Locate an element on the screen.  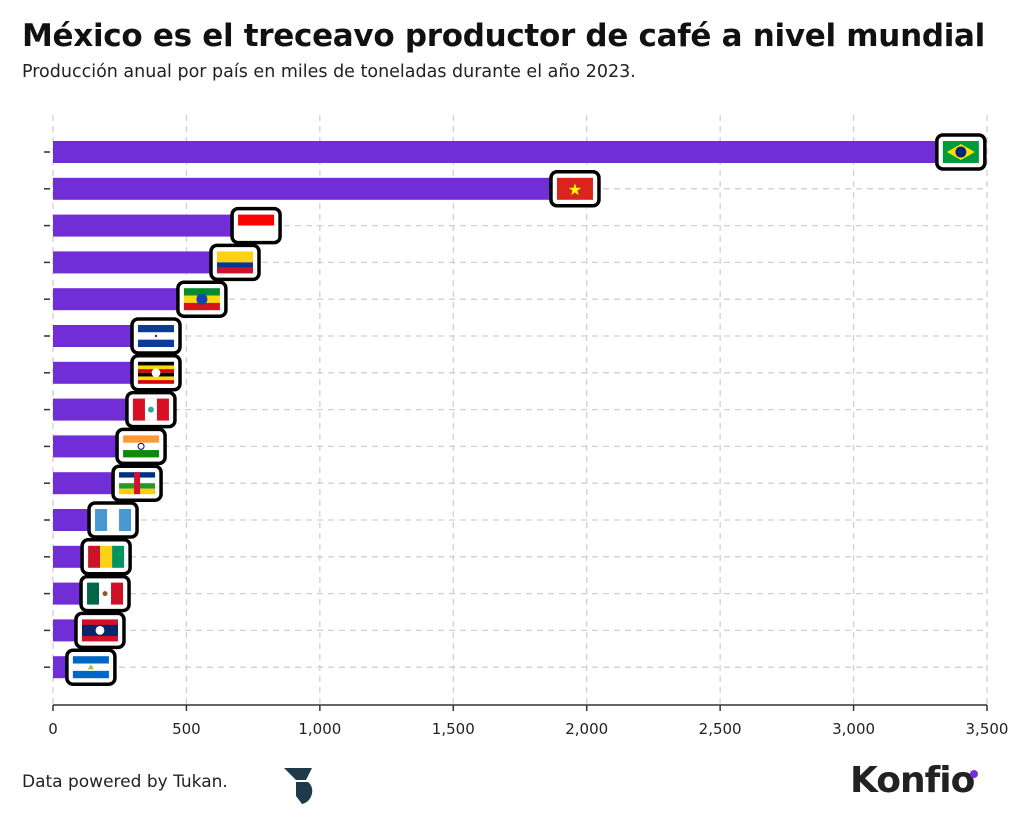
flag-guinea-icon is located at coordinates (106, 557).